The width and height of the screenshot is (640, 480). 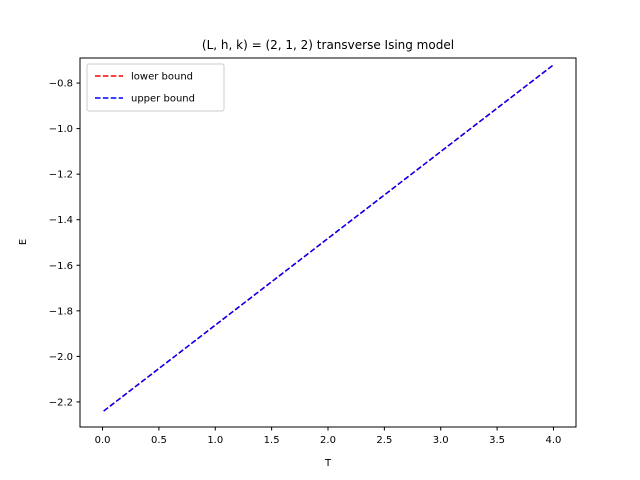 What do you see at coordinates (328, 463) in the screenshot?
I see `x-axis-label: T` at bounding box center [328, 463].